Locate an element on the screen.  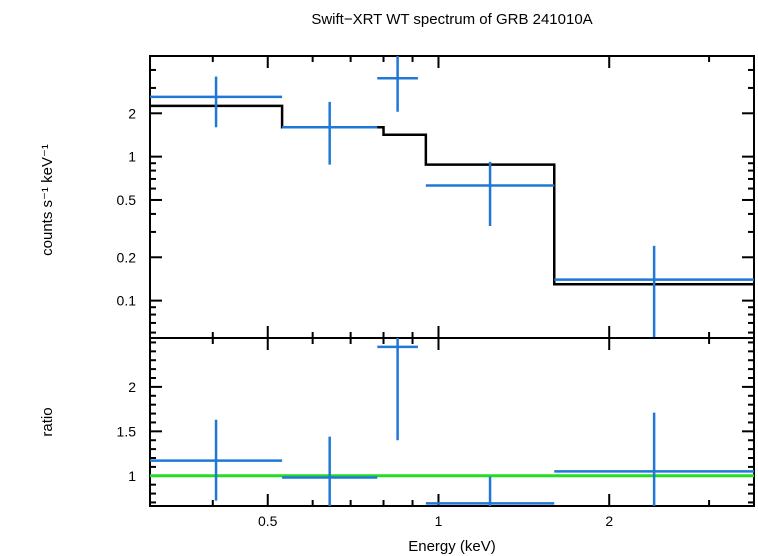
y-tick-label-bottom: 1 is located at coordinates (132, 476).